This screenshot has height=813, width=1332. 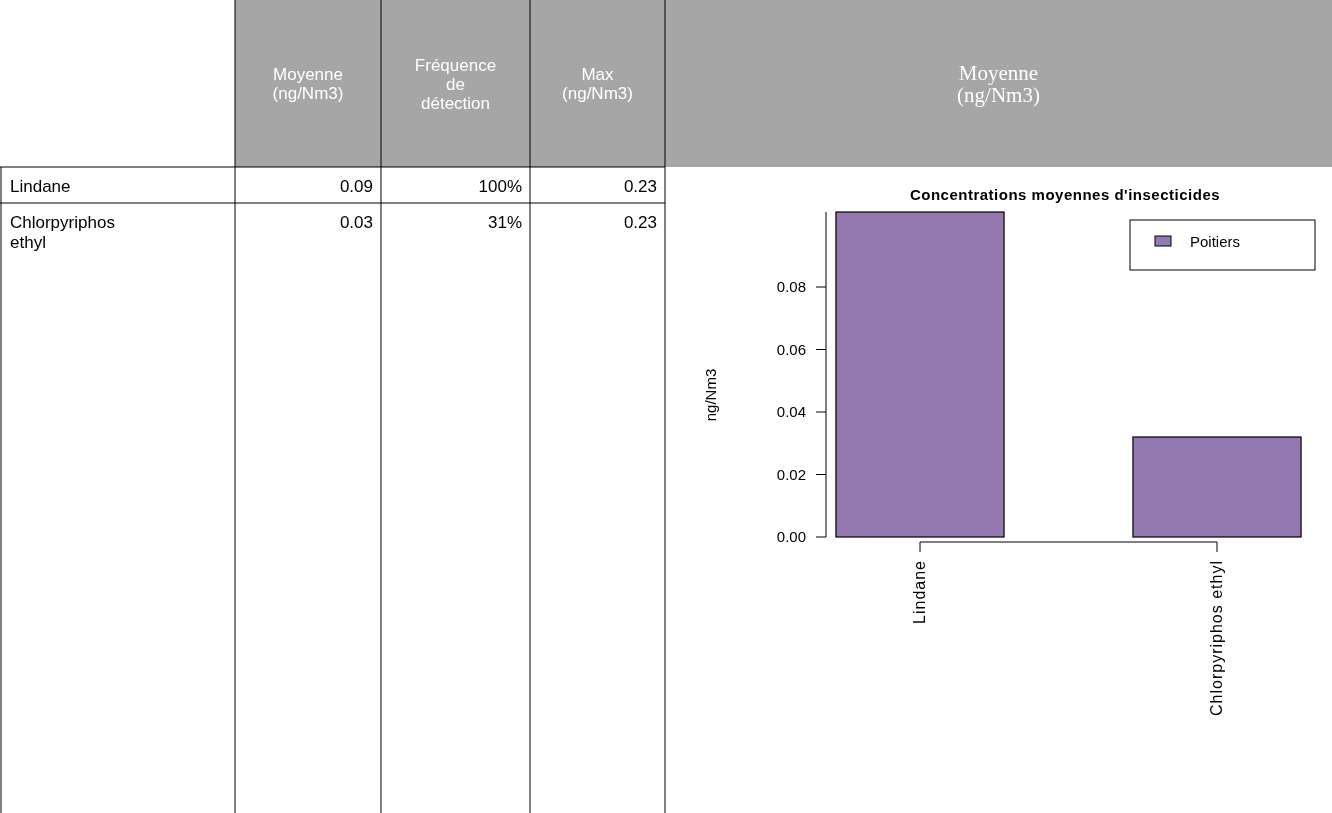 I want to click on chart-title: Concentrations moyennes d'insecticides, so click(x=1065, y=194).